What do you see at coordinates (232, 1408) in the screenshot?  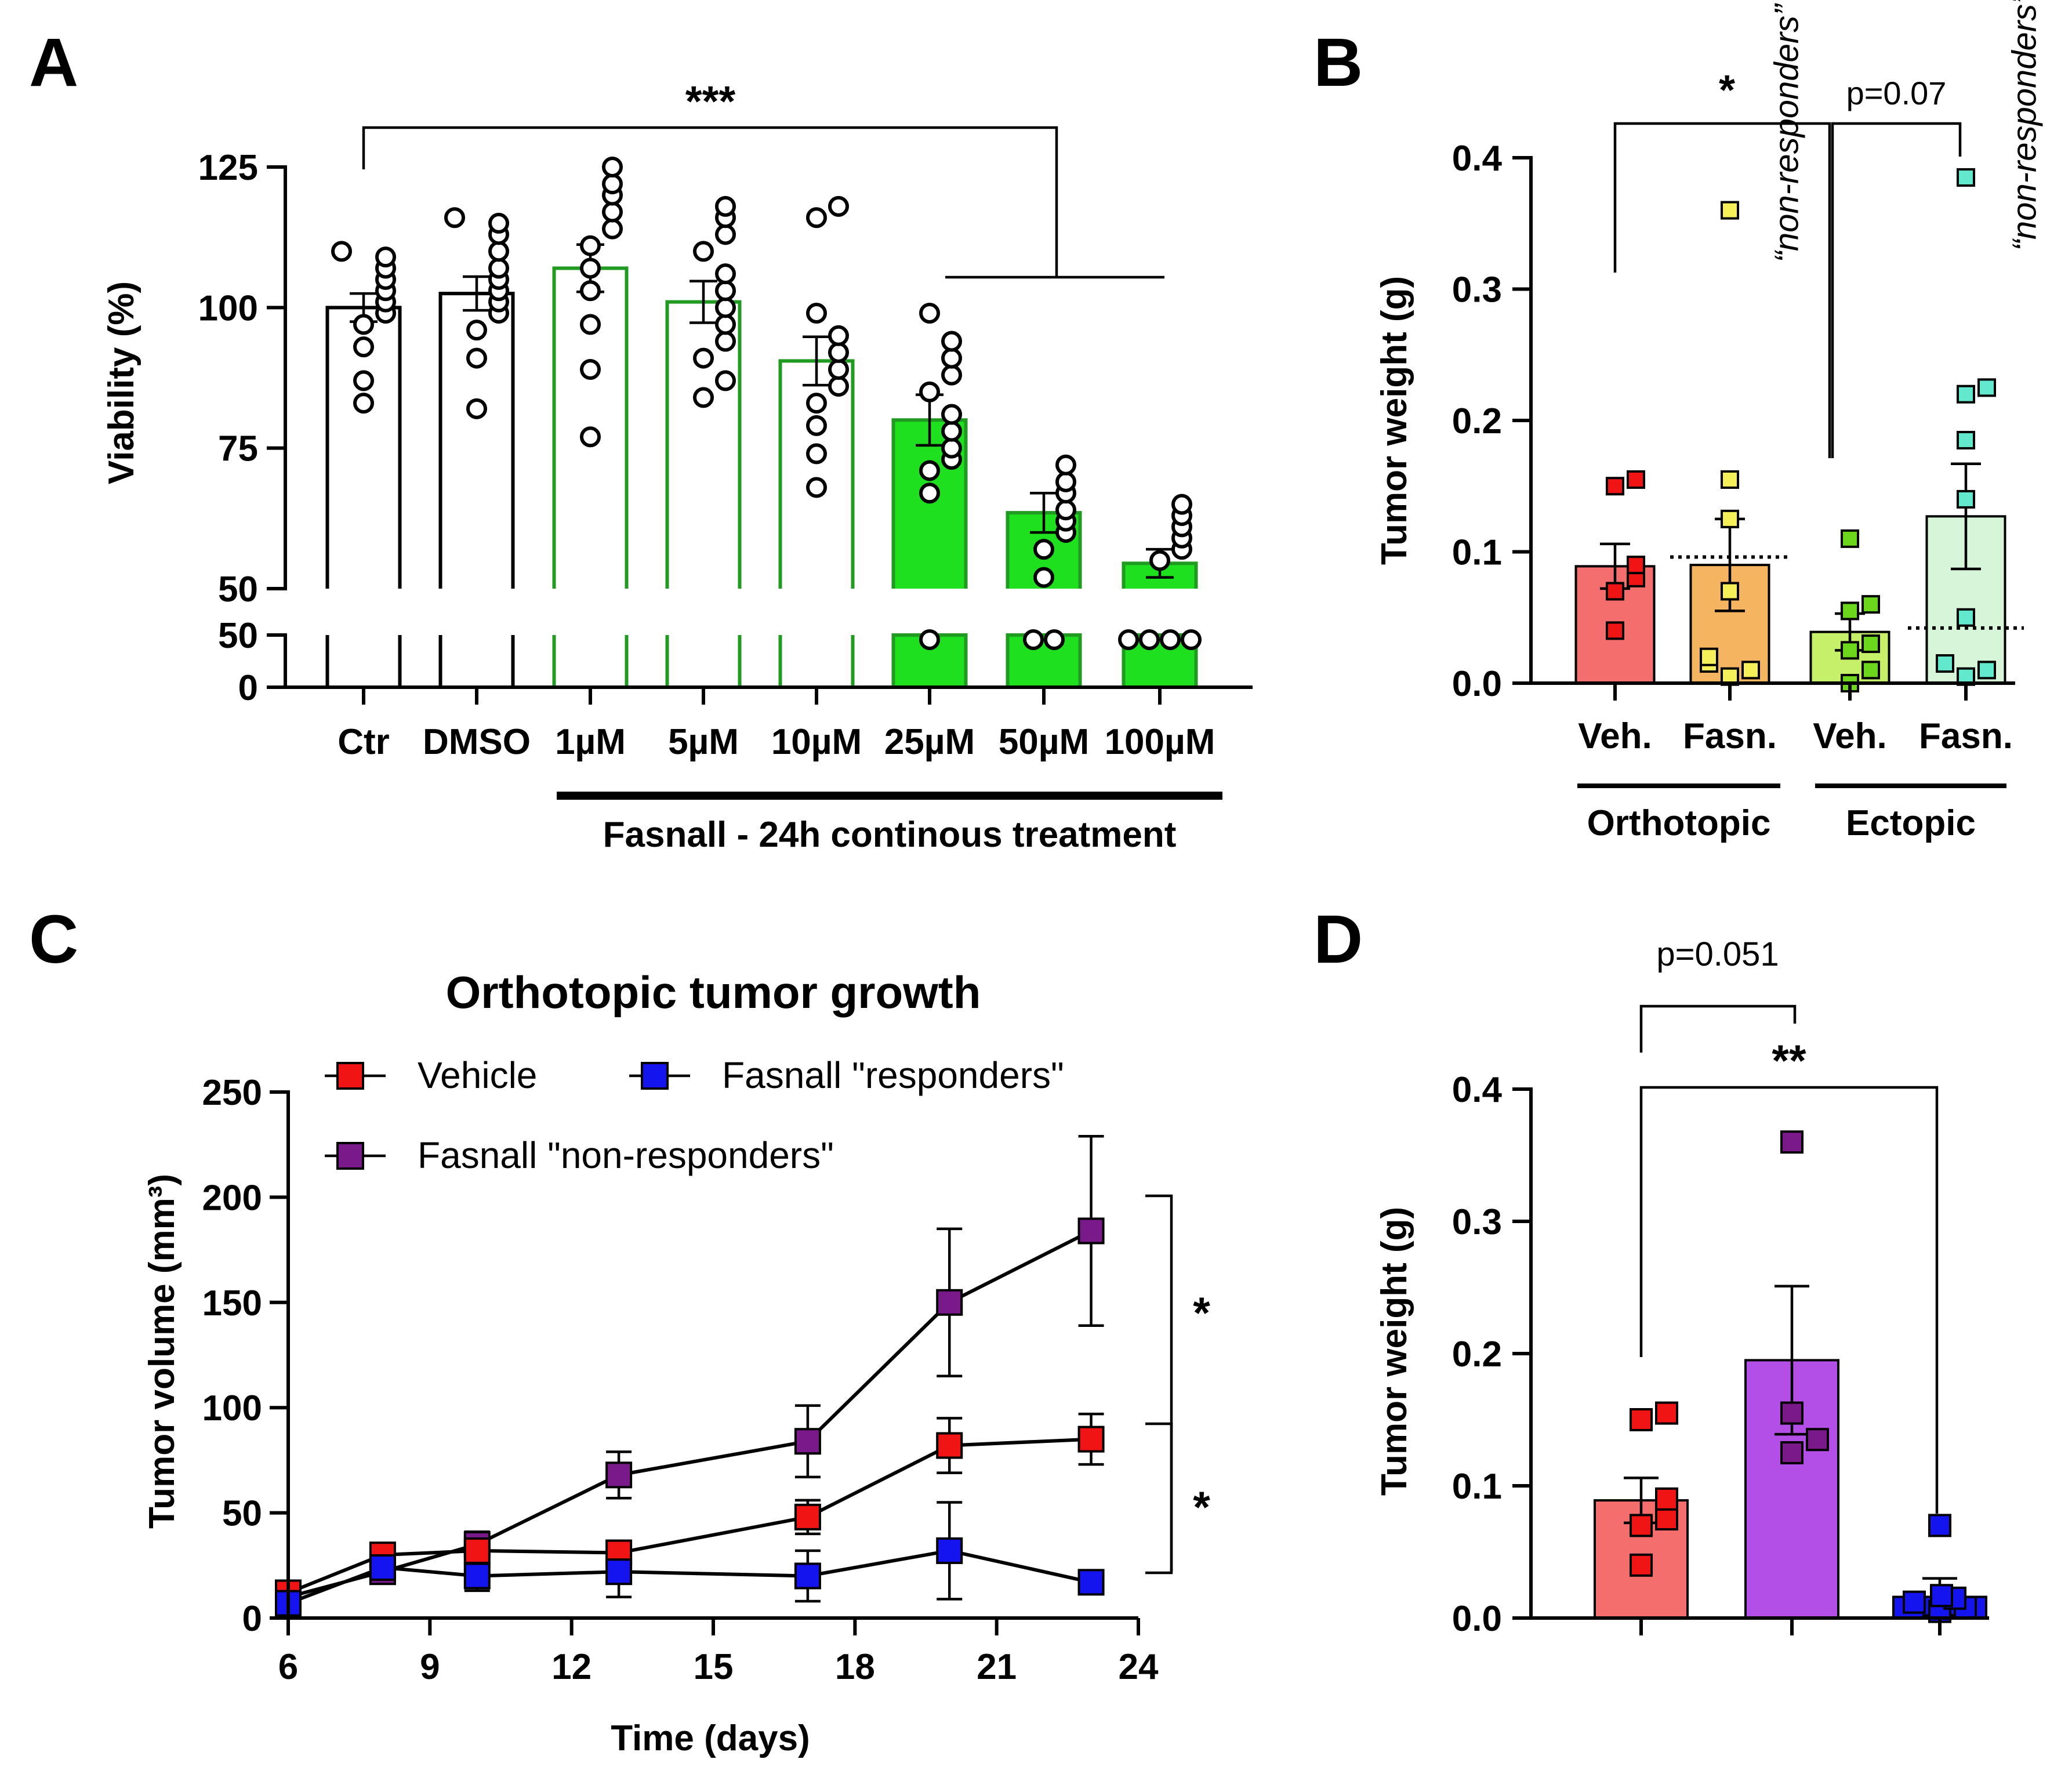 I see `panel-c-y-tick-label: 100` at bounding box center [232, 1408].